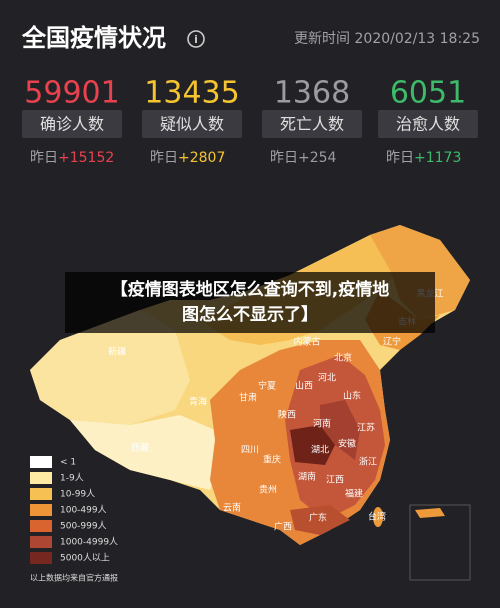 This screenshot has height=608, width=500. What do you see at coordinates (347, 444) in the screenshot?
I see `province-label: 安徽` at bounding box center [347, 444].